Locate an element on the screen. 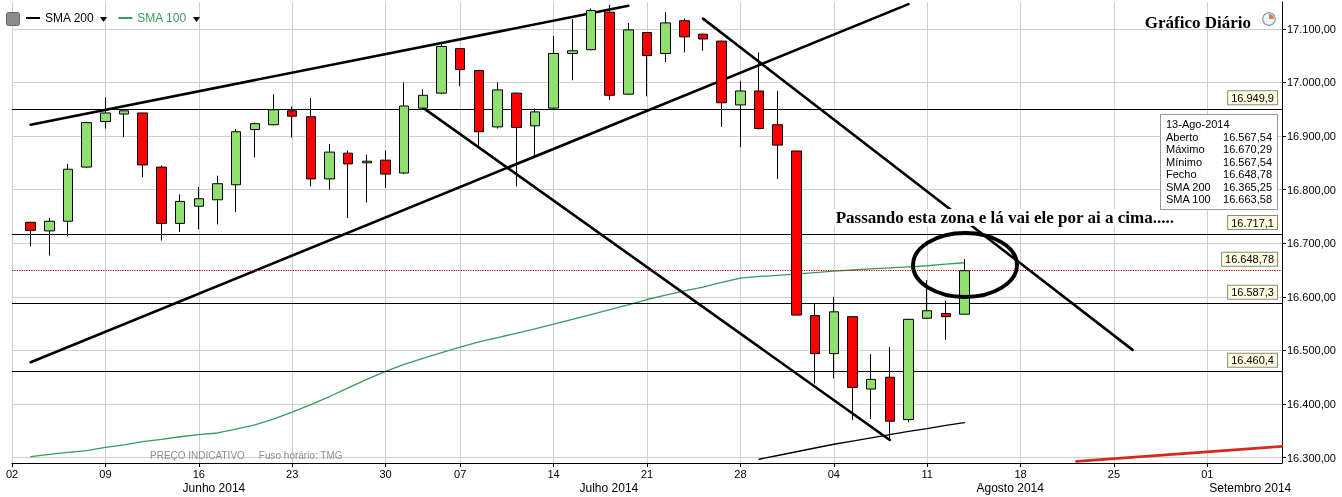 The height and width of the screenshot is (497, 1342). annotation: SMA 100 16.663,58 is located at coordinates (1219, 199).